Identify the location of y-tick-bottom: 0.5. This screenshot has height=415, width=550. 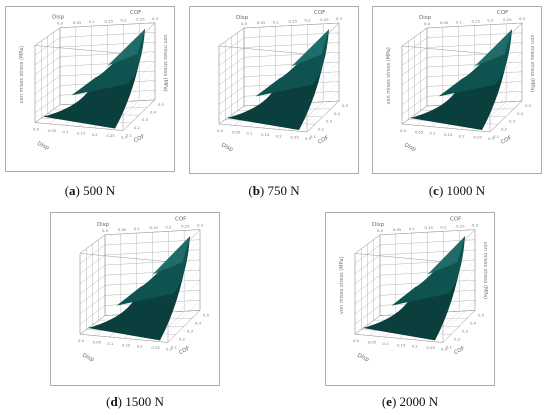
(345, 105).